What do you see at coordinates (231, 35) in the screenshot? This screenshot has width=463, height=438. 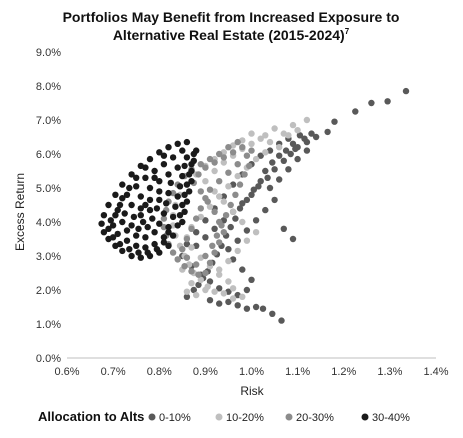 I see `chart-title-line2: Alternative Real Estate (2015-2024)7` at bounding box center [231, 35].